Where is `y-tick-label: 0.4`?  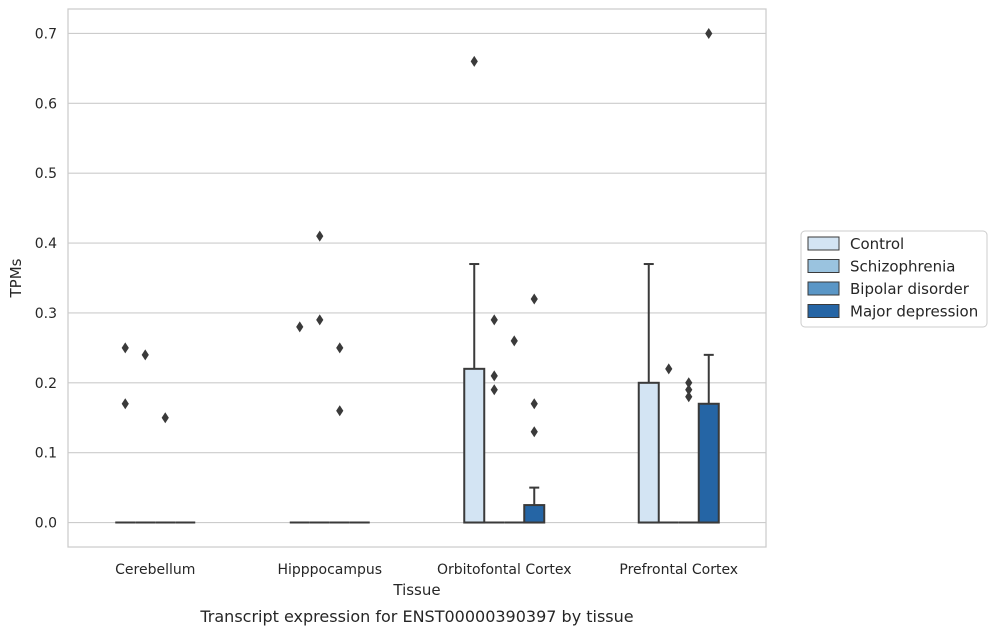
y-tick-label: 0.4 is located at coordinates (46, 244).